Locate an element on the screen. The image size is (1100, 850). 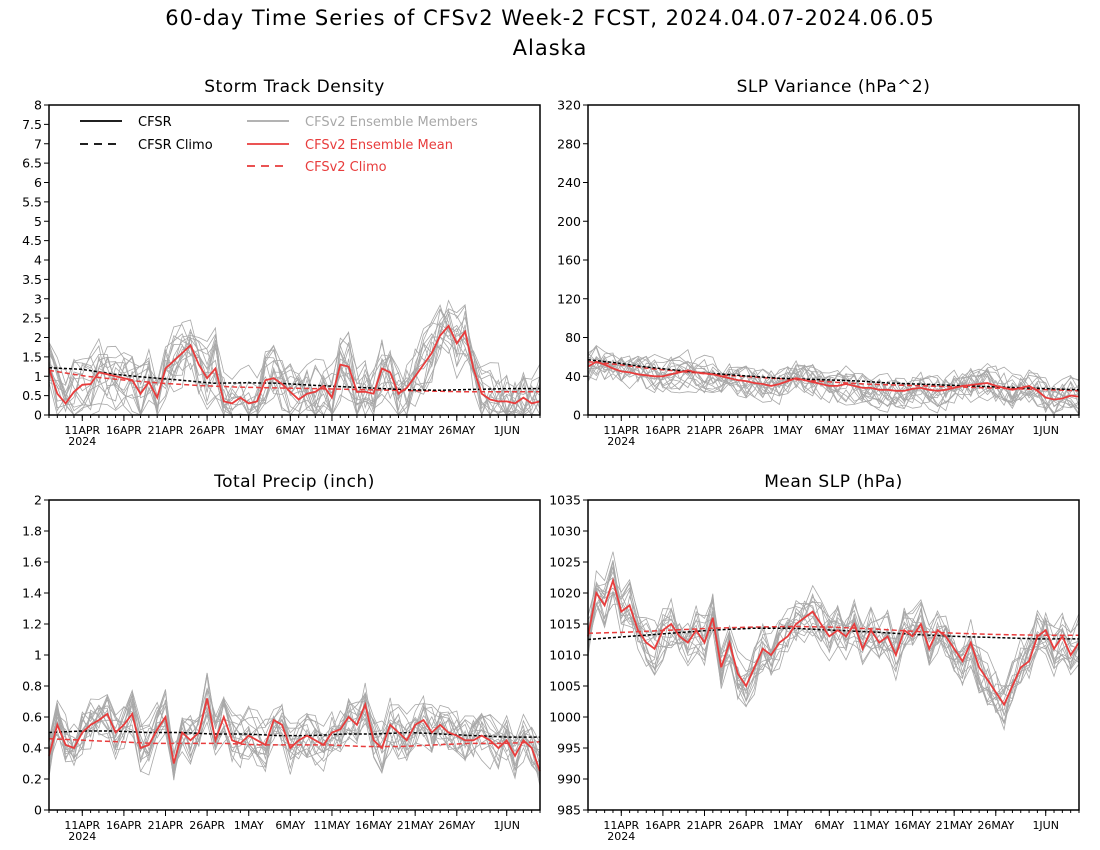
y-tick-label: 5 is located at coordinates (38, 221).